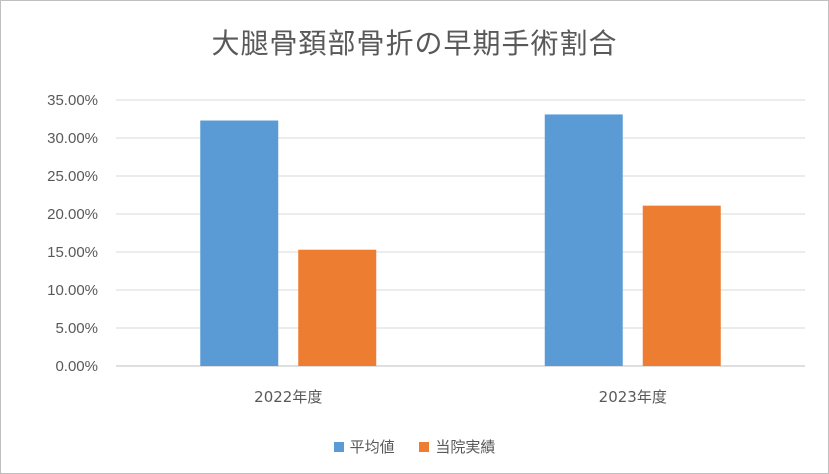 This screenshot has height=474, width=829. I want to click on legend-swatch-average, so click(338, 446).